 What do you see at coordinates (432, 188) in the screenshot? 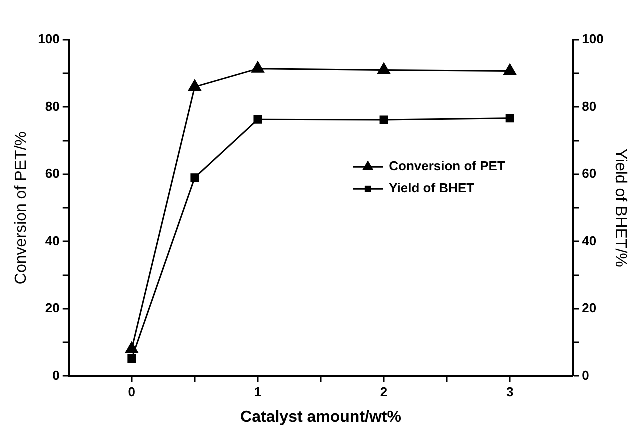
I see `legend-label: Yield of BHET` at bounding box center [432, 188].